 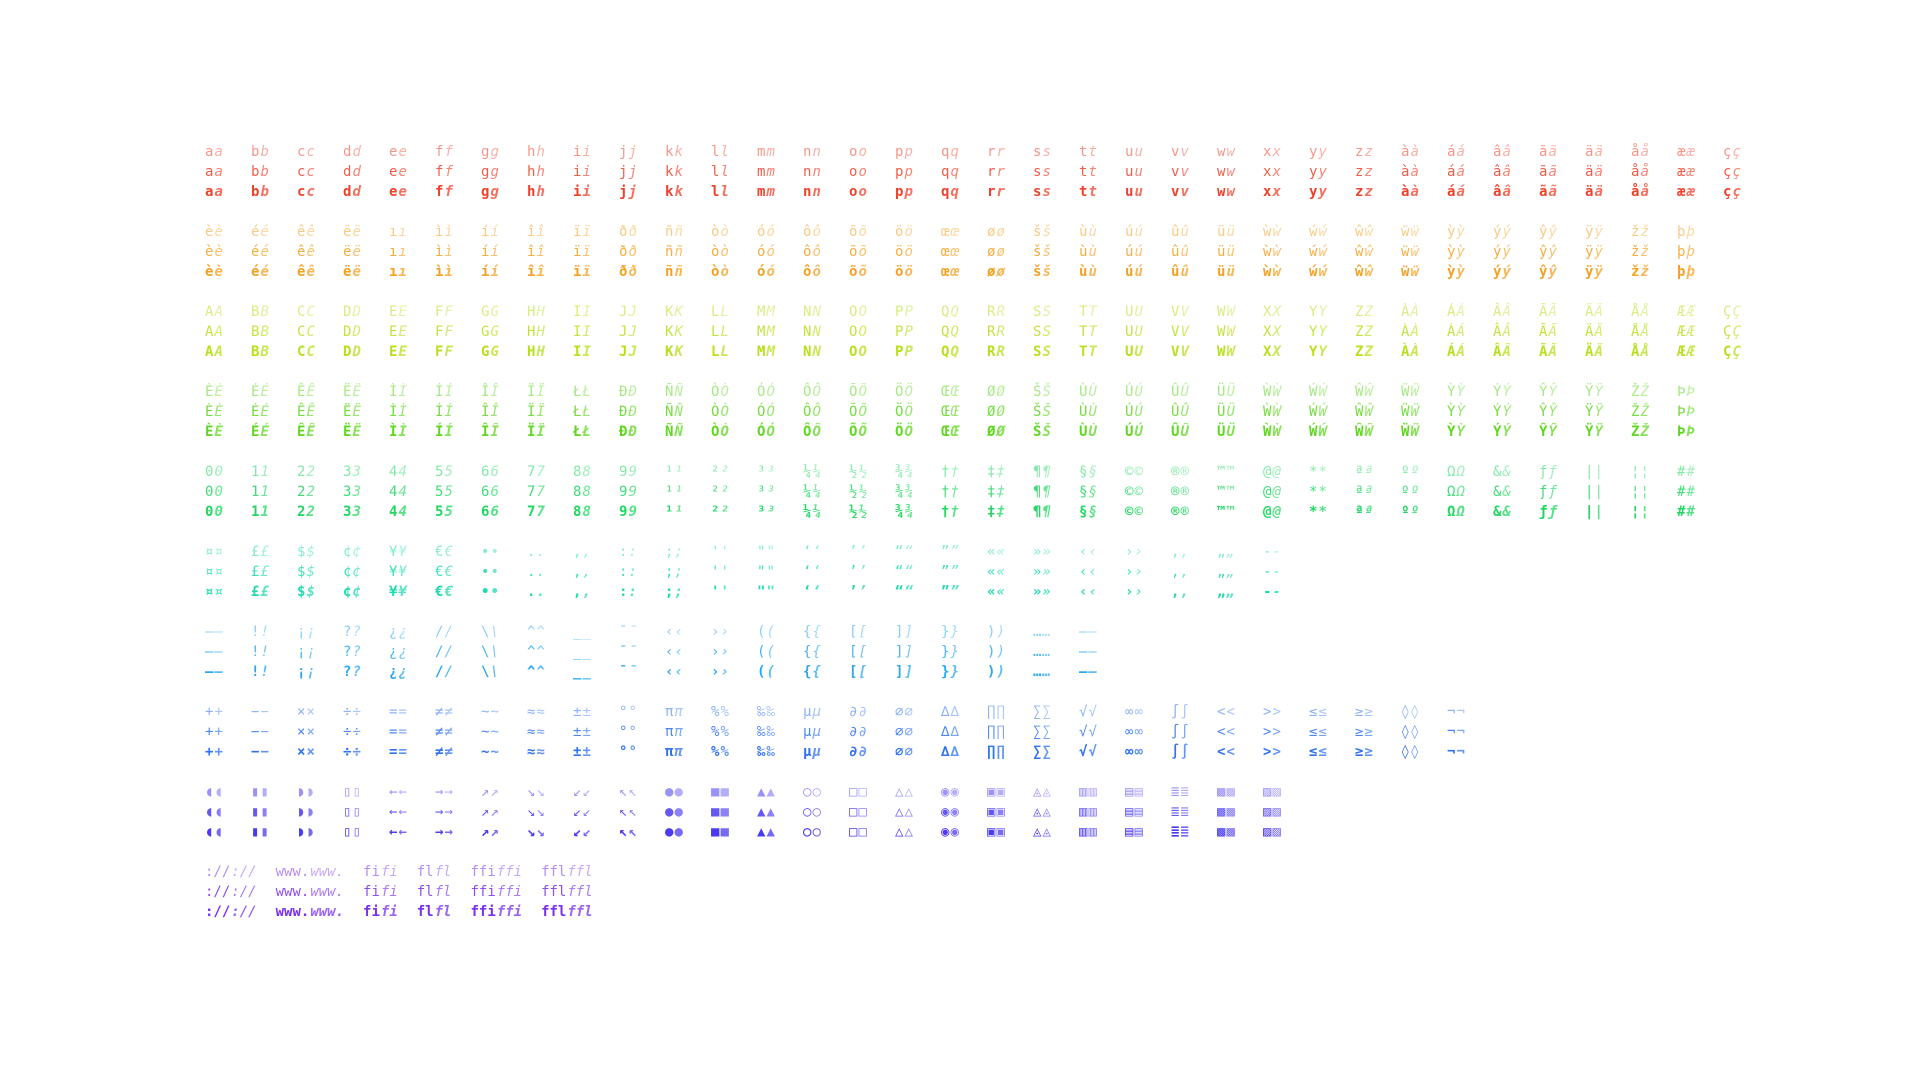 I want to click on glyph-italic: ÿ, so click(x=1598, y=272).